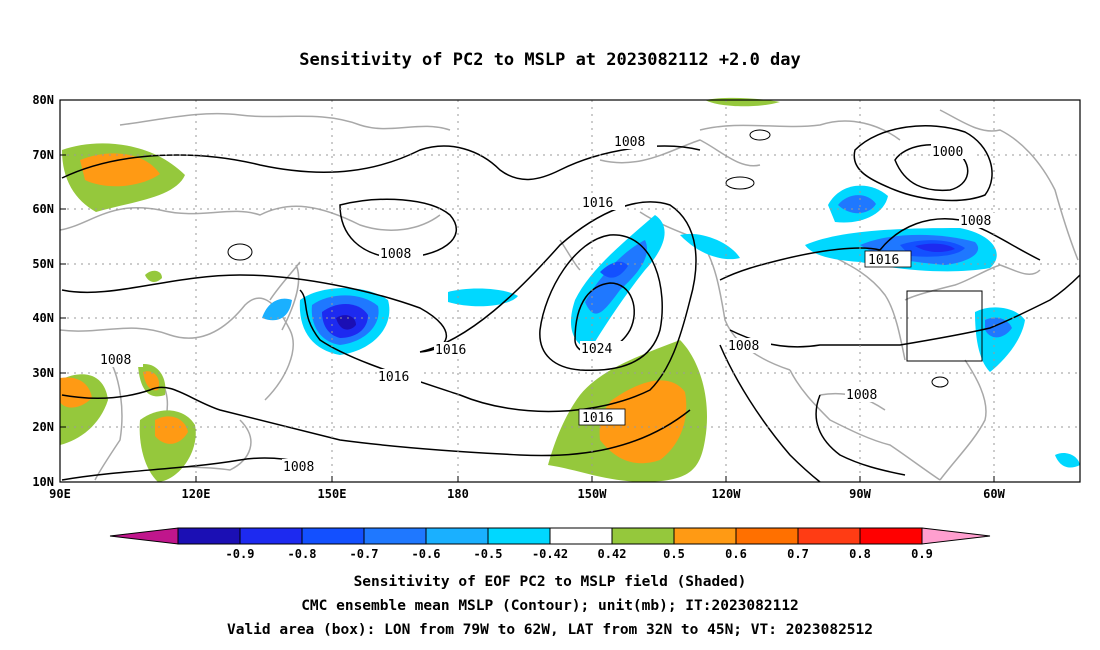 Image resolution: width=1100 pixels, height=650 pixels. Describe the element at coordinates (488, 554) in the screenshot. I see `colorbar-label: -0.5` at that location.